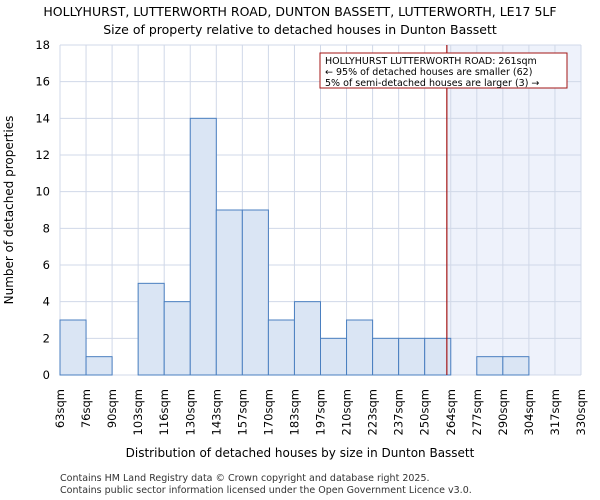 This screenshot has height=500, width=600. What do you see at coordinates (46, 338) in the screenshot?
I see `y-tick-label: 2` at bounding box center [46, 338].